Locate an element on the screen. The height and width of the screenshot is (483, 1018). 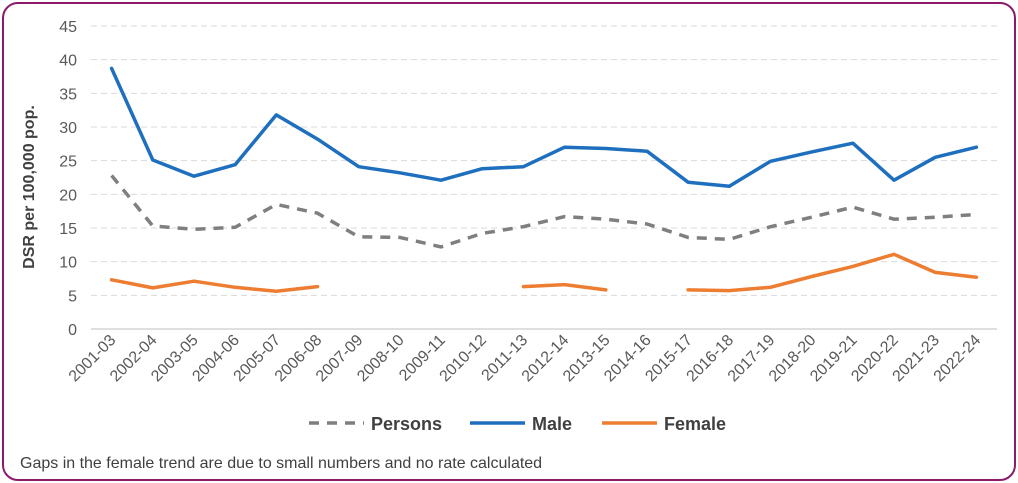
y-axis-label: DSR per 100,000 pop. is located at coordinates (29, 187).